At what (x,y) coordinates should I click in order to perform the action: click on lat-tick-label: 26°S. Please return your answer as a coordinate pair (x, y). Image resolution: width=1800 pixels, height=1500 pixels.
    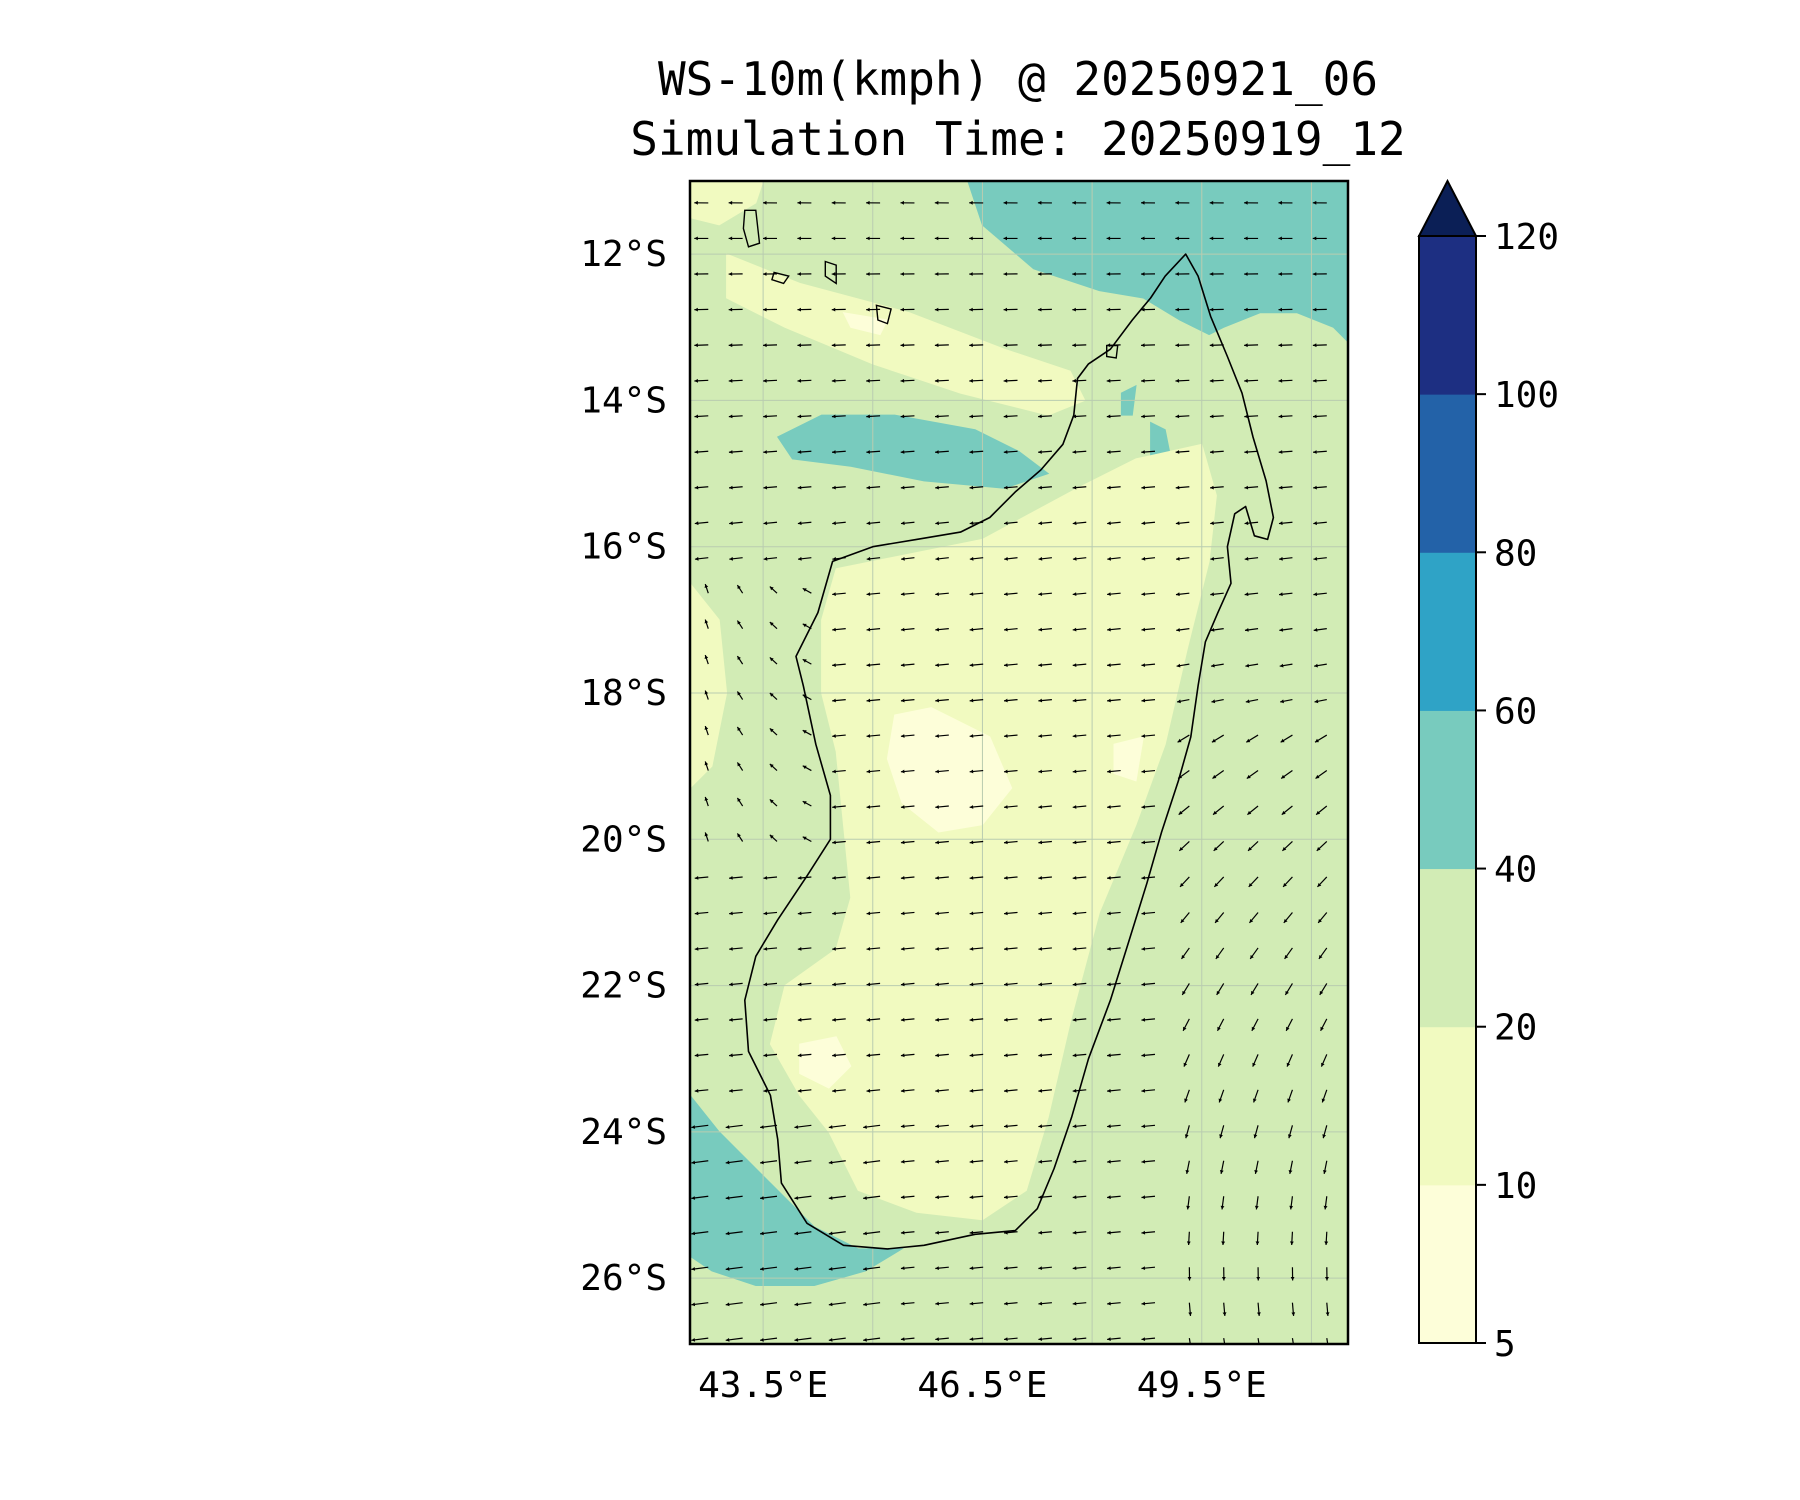
    Looking at the image, I should click on (623, 1278).